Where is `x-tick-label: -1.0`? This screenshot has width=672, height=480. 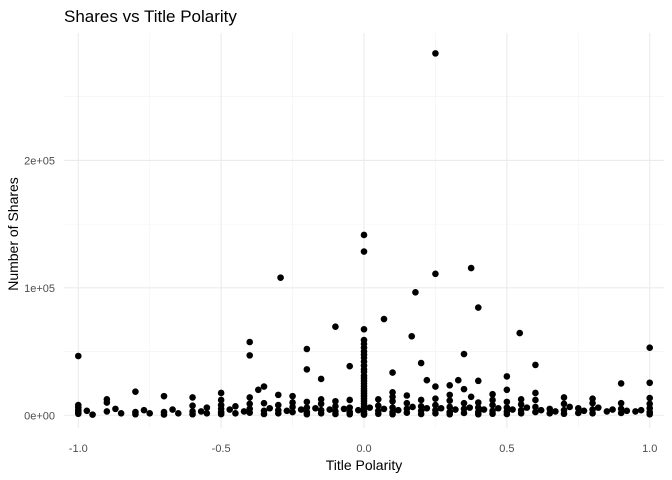 x-tick-label: -1.0 is located at coordinates (78, 449).